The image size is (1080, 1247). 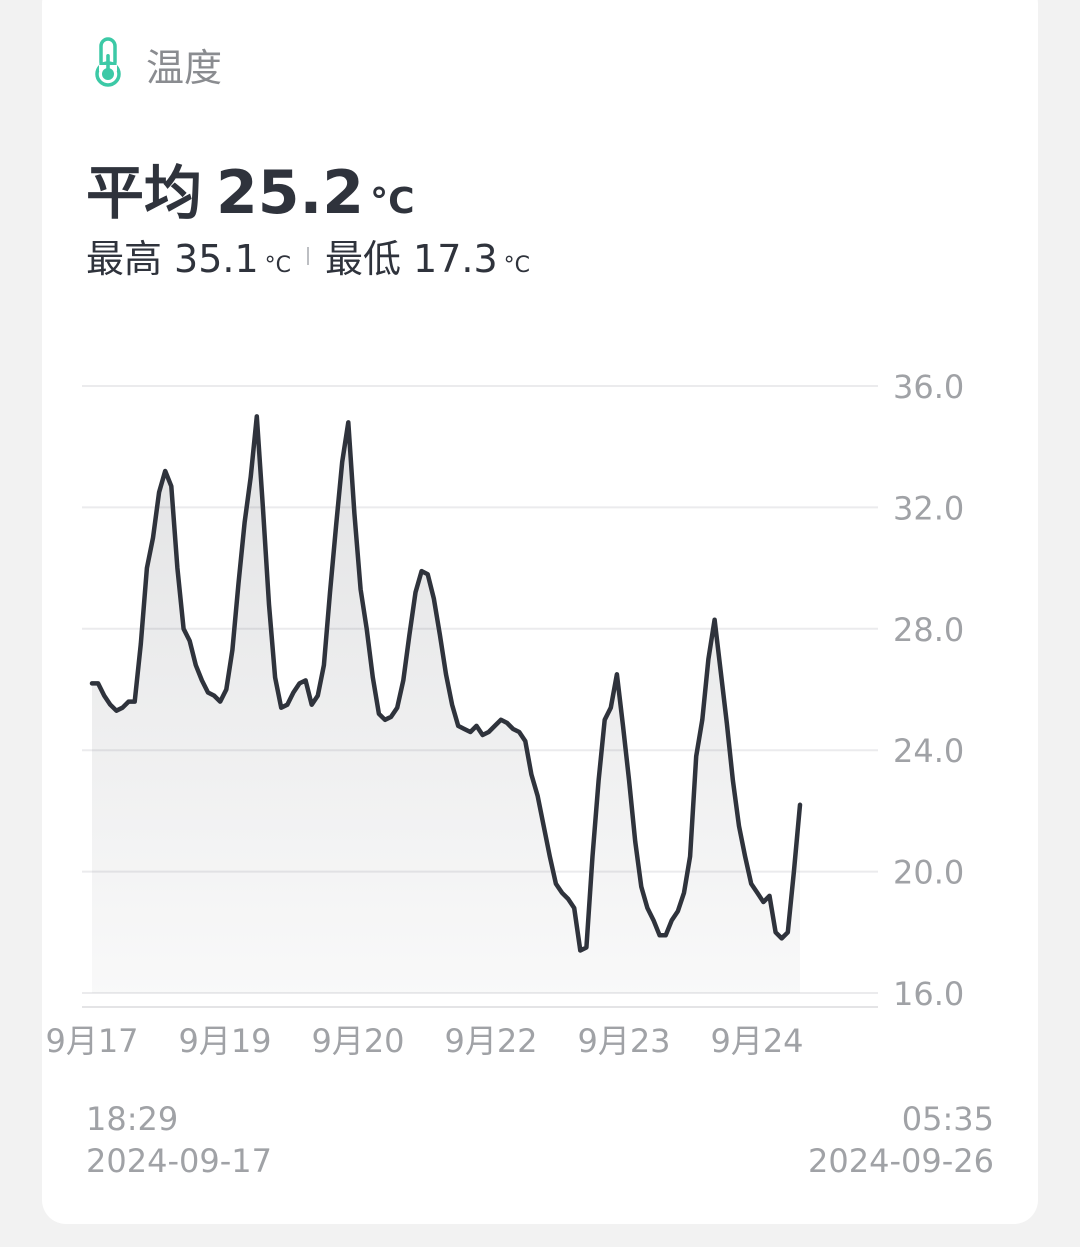 I want to click on x-tick-label: 9月23, so click(x=623, y=1041).